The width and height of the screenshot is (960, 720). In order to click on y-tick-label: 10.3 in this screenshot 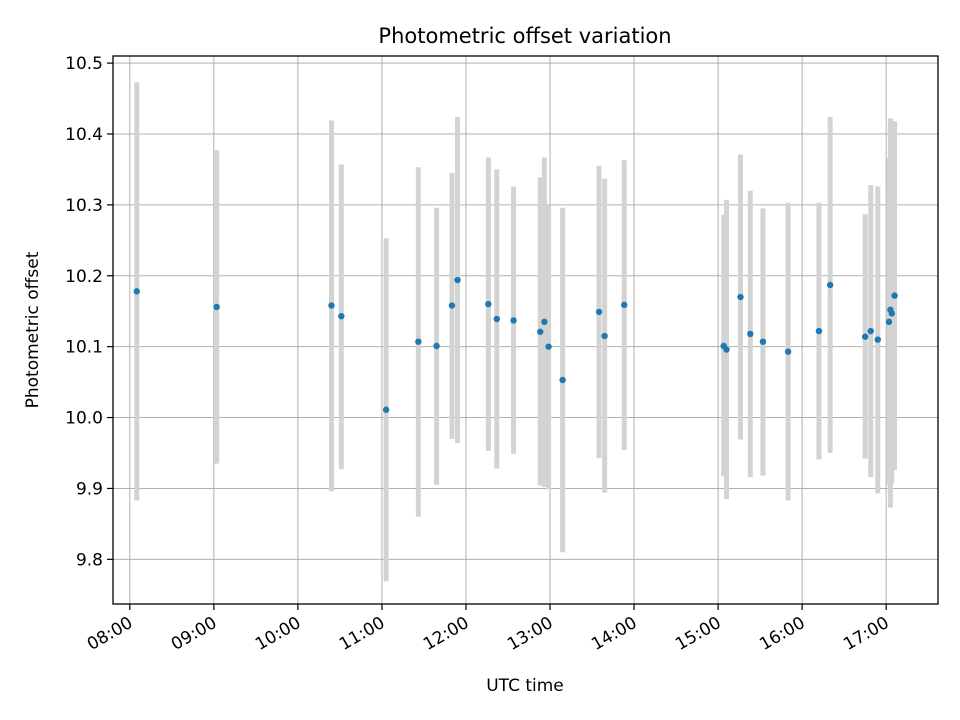, I will do `click(84, 206)`.